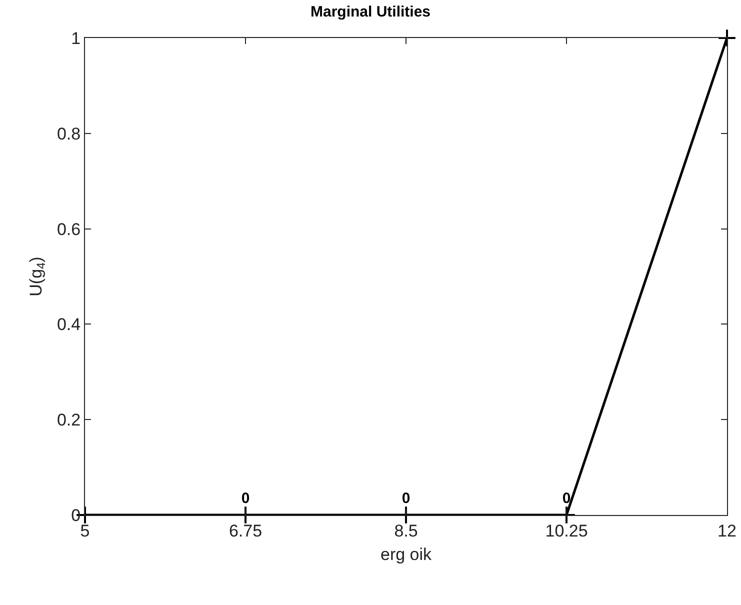 Image resolution: width=741 pixels, height=605 pixels. Describe the element at coordinates (370, 12) in the screenshot. I see `chart-title: Marginal Utilities` at that location.